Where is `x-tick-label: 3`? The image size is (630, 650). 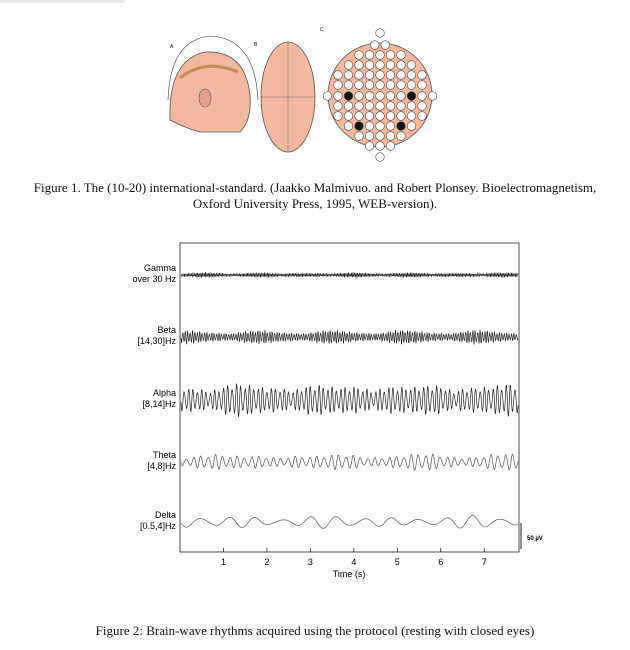 x-tick-label: 3 is located at coordinates (310, 562).